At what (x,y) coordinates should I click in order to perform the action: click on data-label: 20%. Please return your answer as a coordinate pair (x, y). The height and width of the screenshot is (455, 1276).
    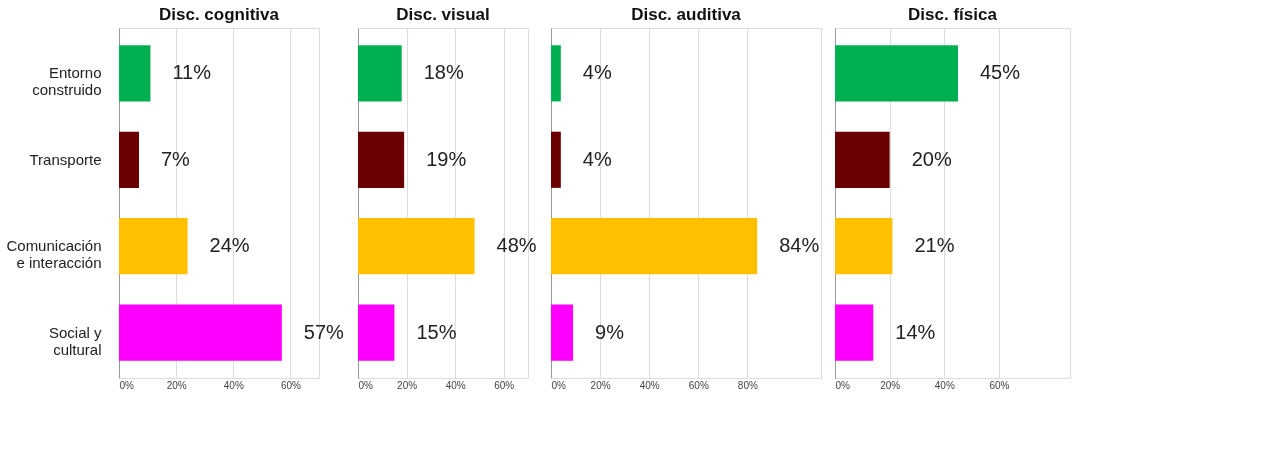
    Looking at the image, I should click on (931, 158).